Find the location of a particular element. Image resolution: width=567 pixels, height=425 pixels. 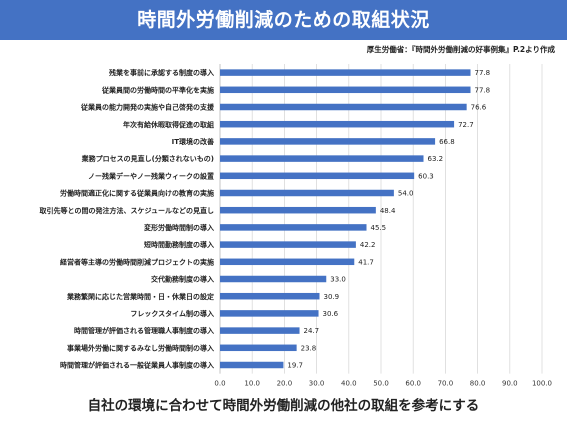

x-tick-label: 0.0 is located at coordinates (219, 384).